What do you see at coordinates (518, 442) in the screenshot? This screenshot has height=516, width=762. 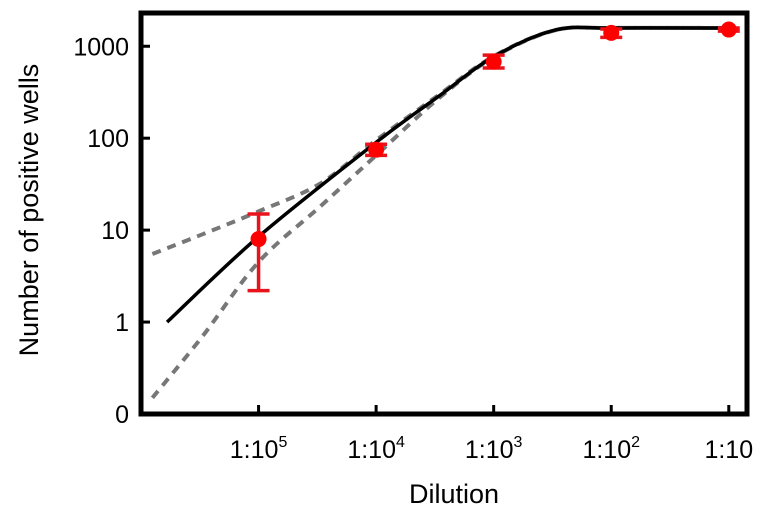 I see `x-tick-exponent: 3` at bounding box center [518, 442].